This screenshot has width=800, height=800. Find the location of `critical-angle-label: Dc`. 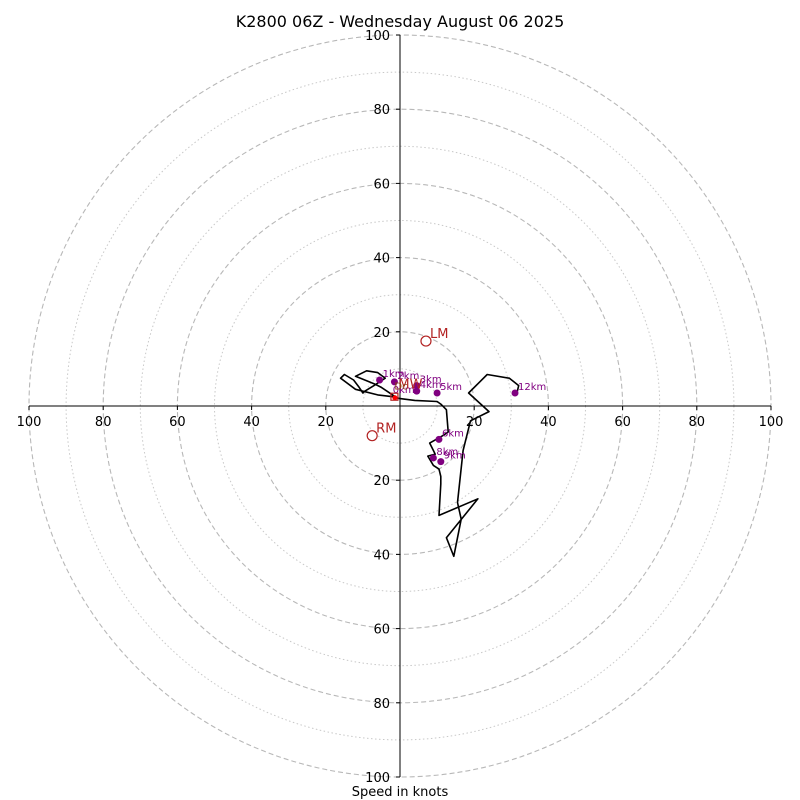

critical-angle-label: Dc is located at coordinates (400, 386).